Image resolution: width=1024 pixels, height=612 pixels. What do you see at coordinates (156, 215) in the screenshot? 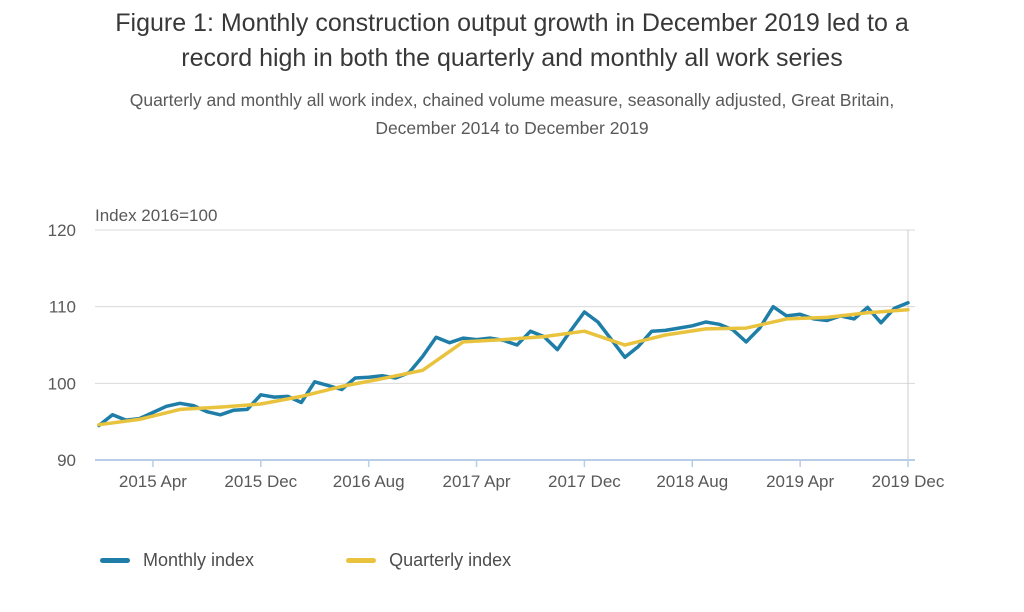
I see `y-axis-unit-label: Index 2016=100` at bounding box center [156, 215].